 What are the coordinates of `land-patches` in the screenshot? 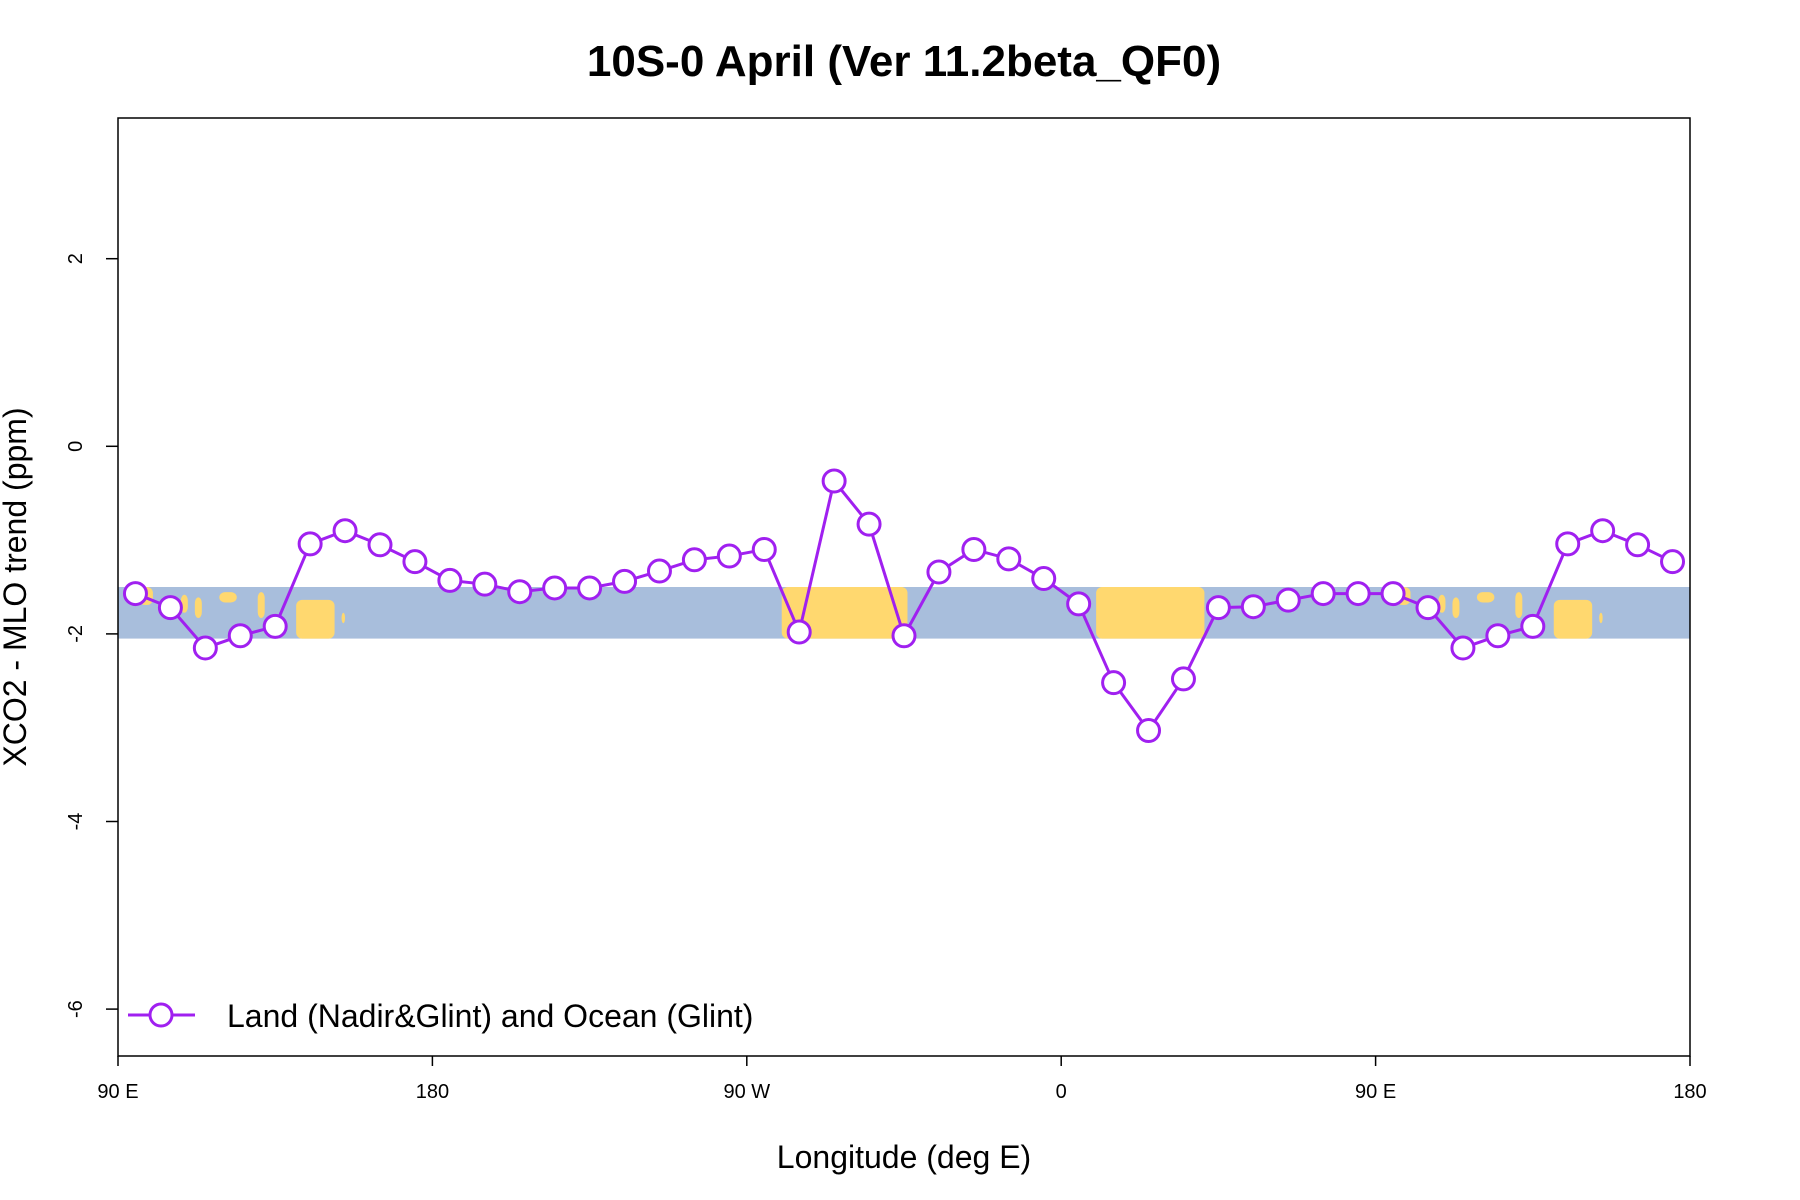 It's located at (870, 613).